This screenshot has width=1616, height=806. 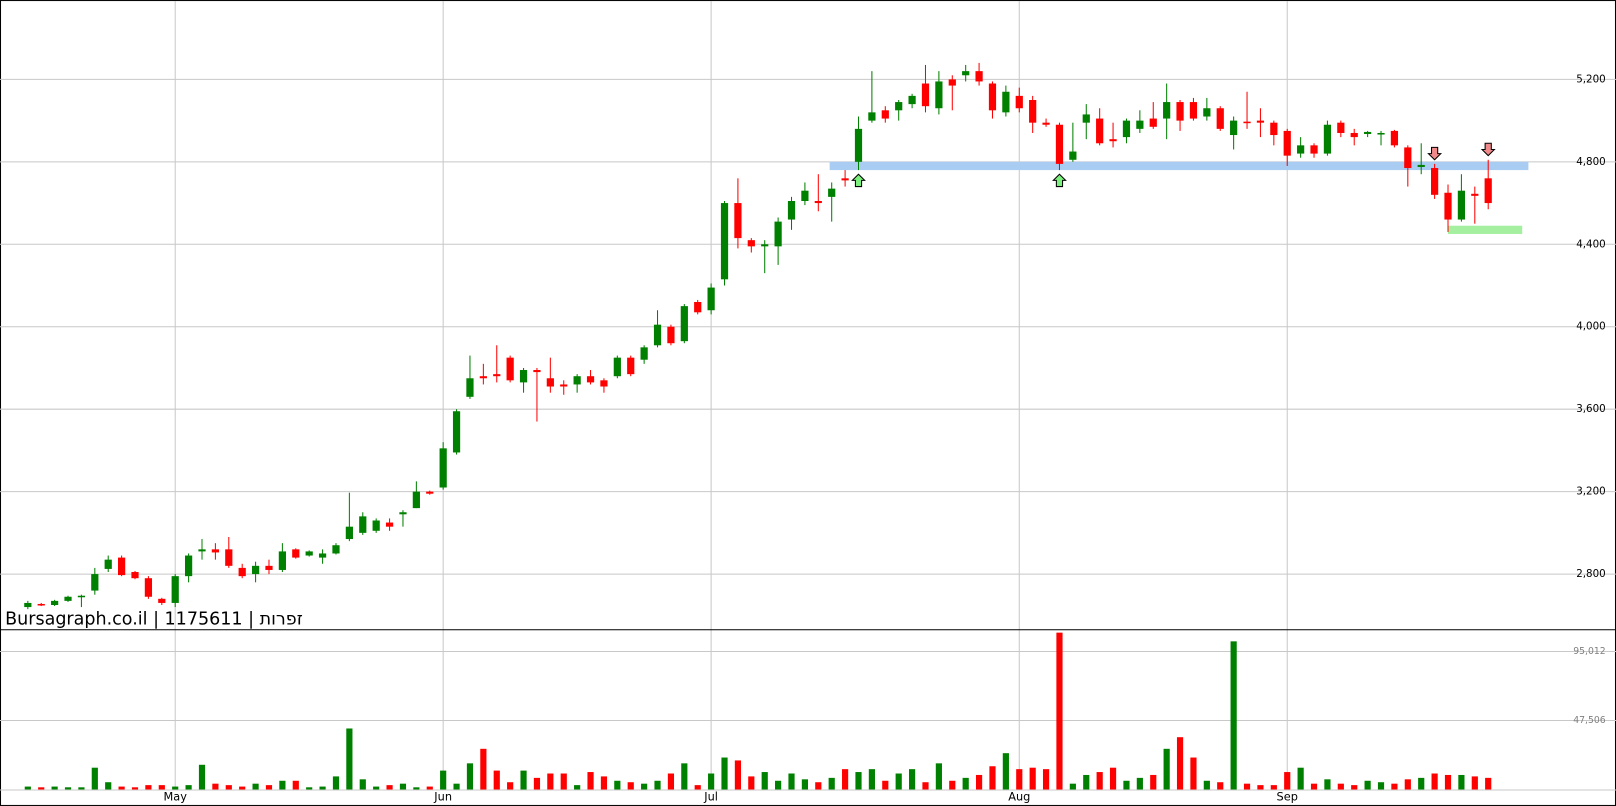 I want to click on y-tick-label: 5,200, so click(x=1590, y=79).